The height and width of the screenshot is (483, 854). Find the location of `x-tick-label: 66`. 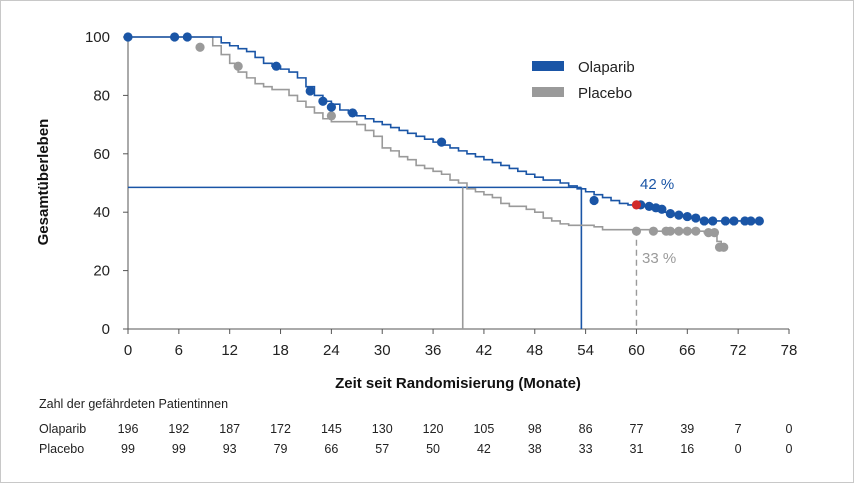

x-tick-label: 66 is located at coordinates (687, 350).